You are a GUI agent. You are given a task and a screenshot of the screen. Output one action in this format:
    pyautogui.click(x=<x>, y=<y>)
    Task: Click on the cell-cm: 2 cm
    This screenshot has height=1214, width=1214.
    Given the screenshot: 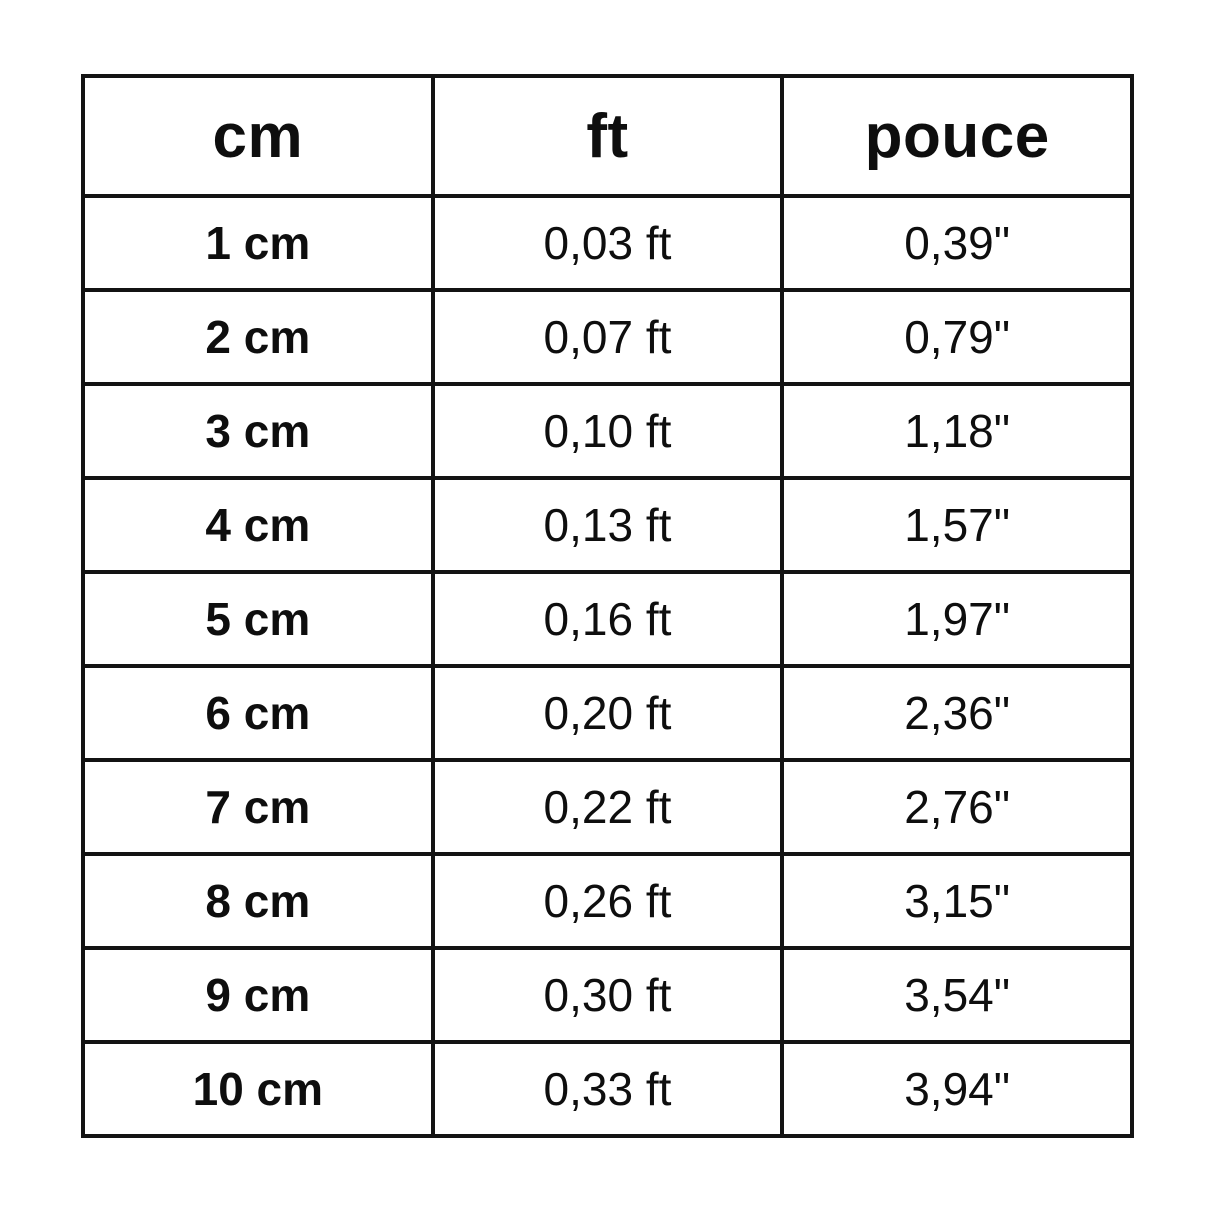 What is the action you would take?
    pyautogui.click(x=258, y=337)
    